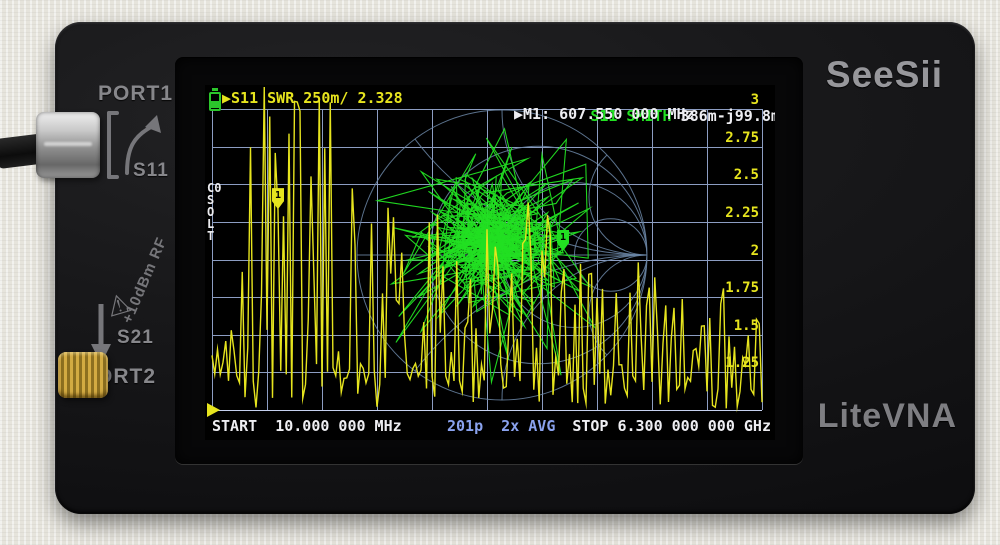 The image size is (1000, 545). What do you see at coordinates (742, 288) in the screenshot?
I see `scale-tick-label: 1.75` at bounding box center [742, 288].